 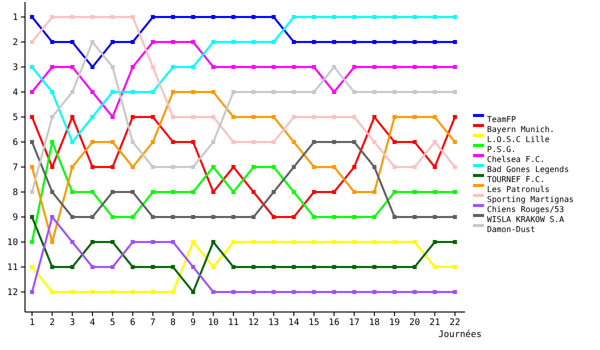 I want to click on legend-label: Bayern Munich., so click(x=520, y=129).